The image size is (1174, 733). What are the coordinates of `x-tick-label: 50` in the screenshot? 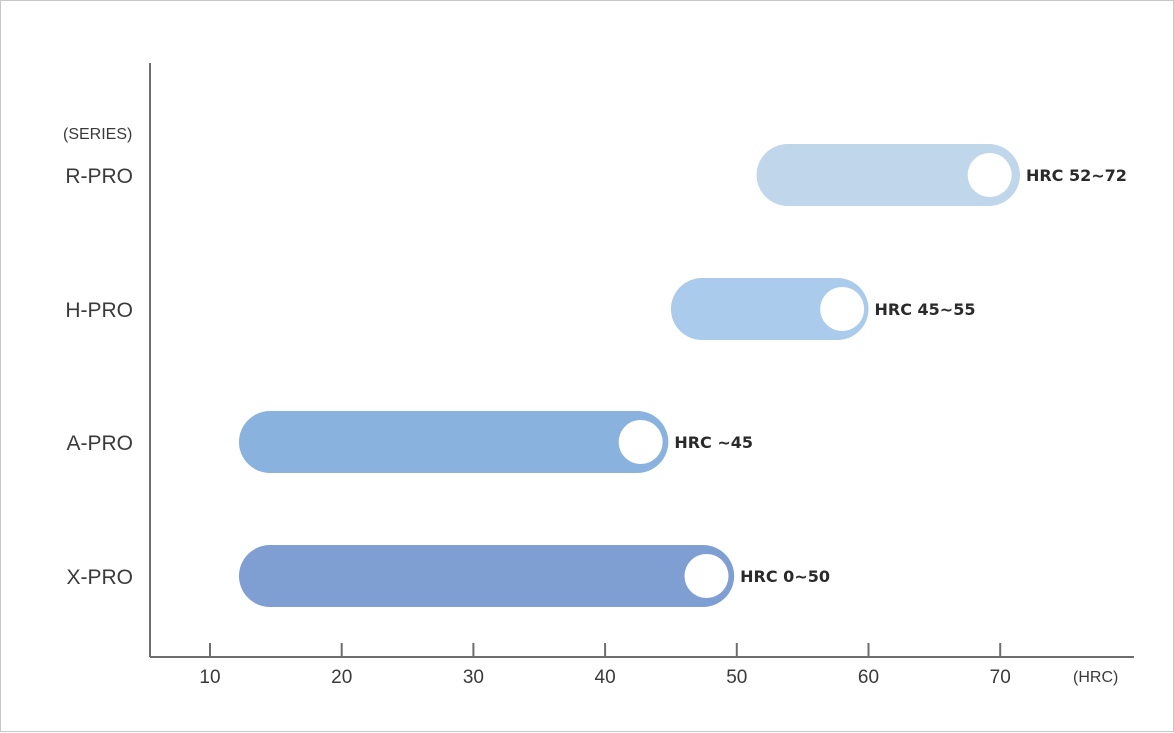 It's located at (736, 677).